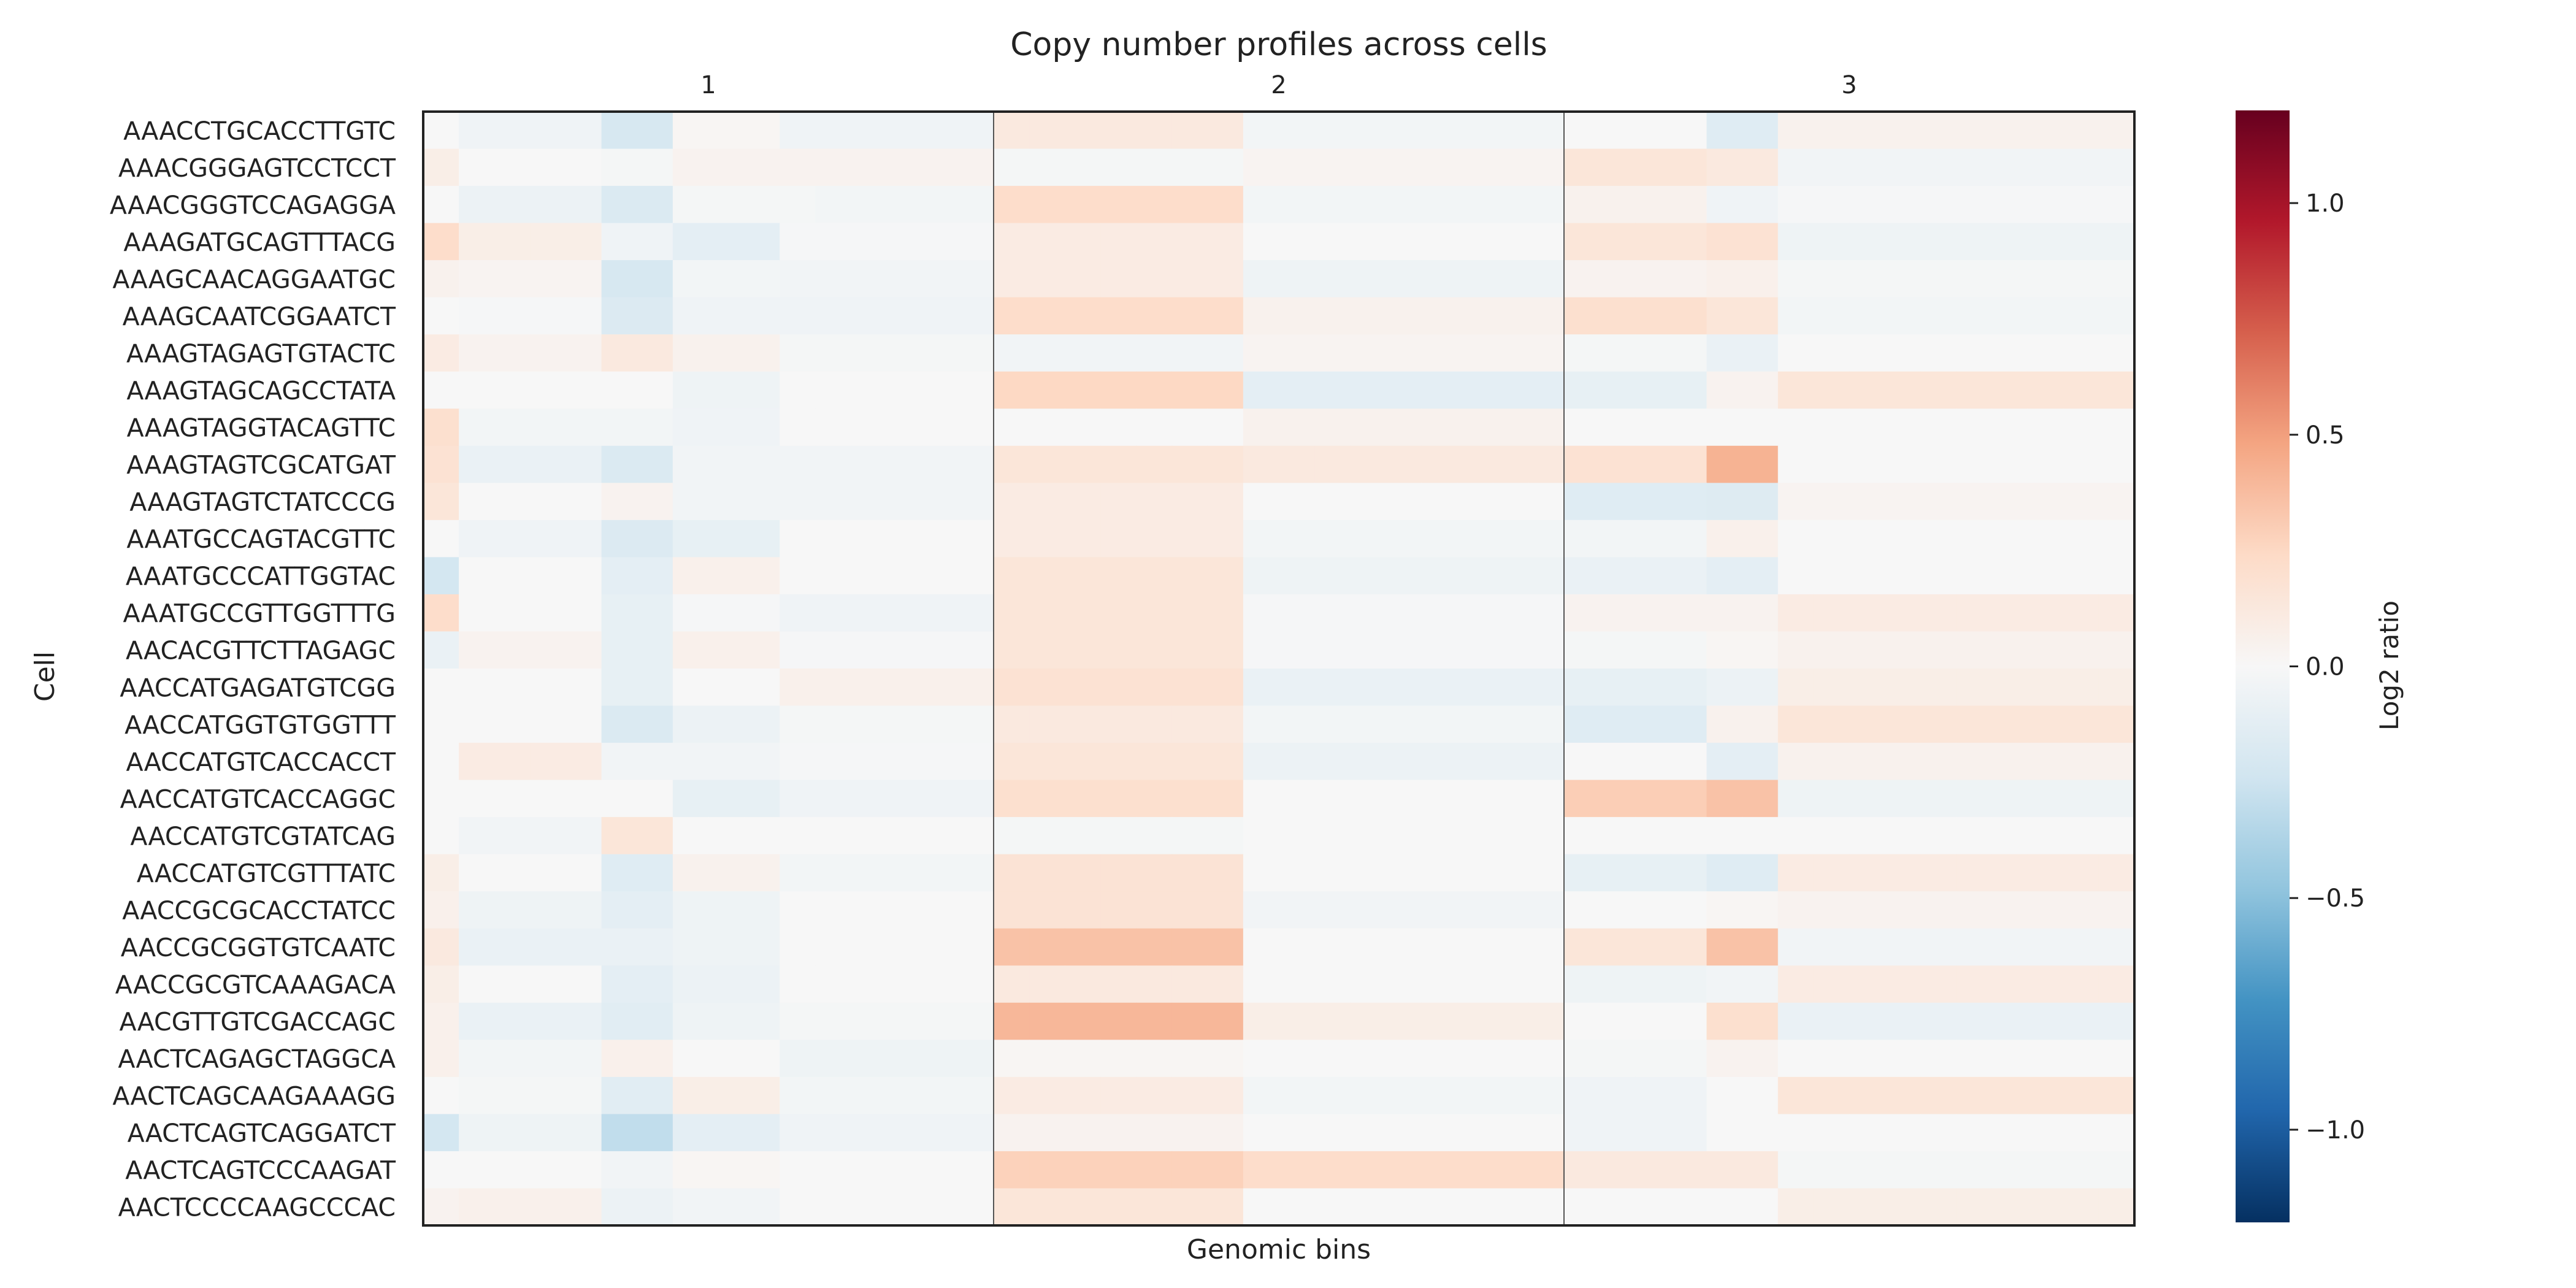 This screenshot has height=1288, width=2576. What do you see at coordinates (258, 1022) in the screenshot?
I see `cell-label: AACGTTGTCGACCAGC` at bounding box center [258, 1022].